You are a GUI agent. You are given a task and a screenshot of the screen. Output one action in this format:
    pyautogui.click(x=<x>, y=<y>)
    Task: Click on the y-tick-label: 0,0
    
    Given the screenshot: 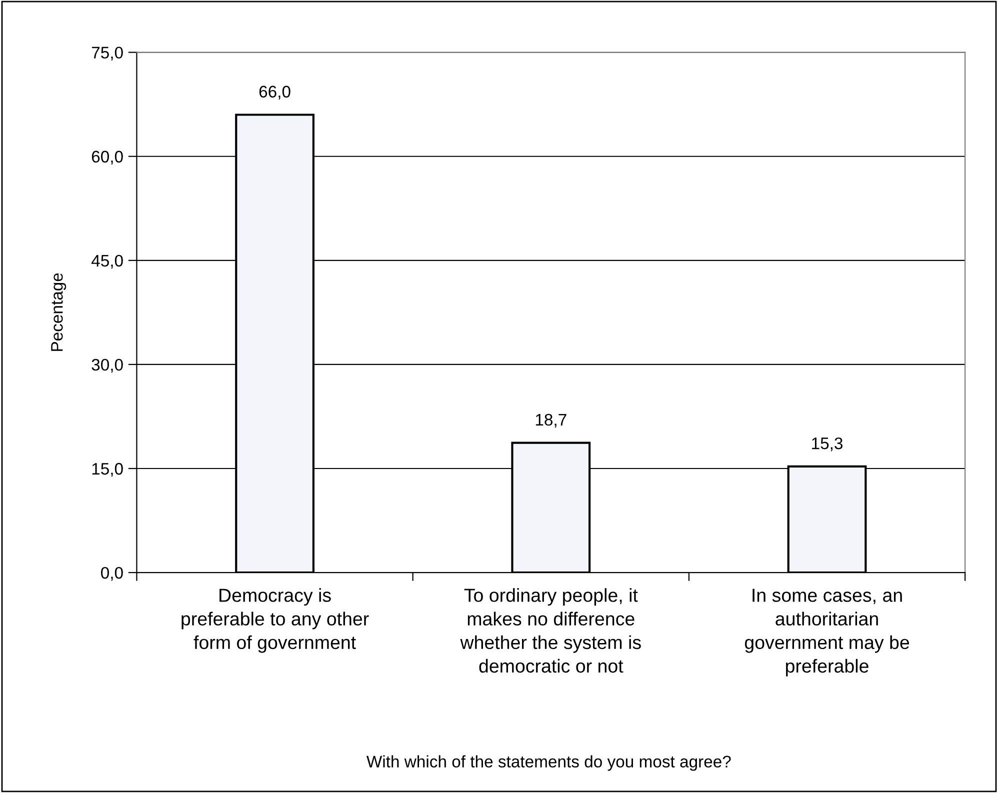 What is the action you would take?
    pyautogui.click(x=112, y=573)
    